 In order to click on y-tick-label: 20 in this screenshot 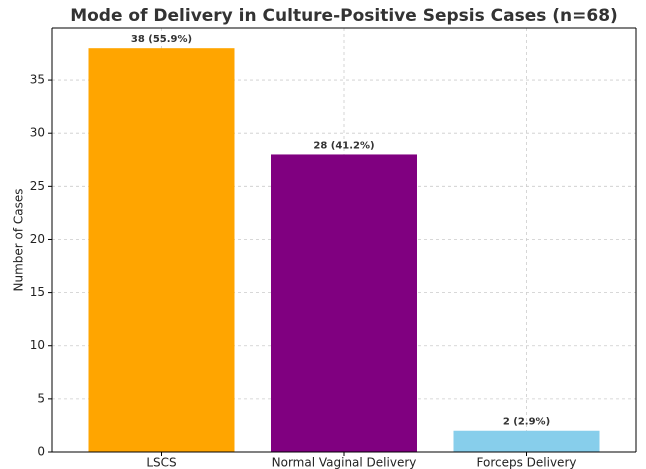, I will do `click(37, 239)`.